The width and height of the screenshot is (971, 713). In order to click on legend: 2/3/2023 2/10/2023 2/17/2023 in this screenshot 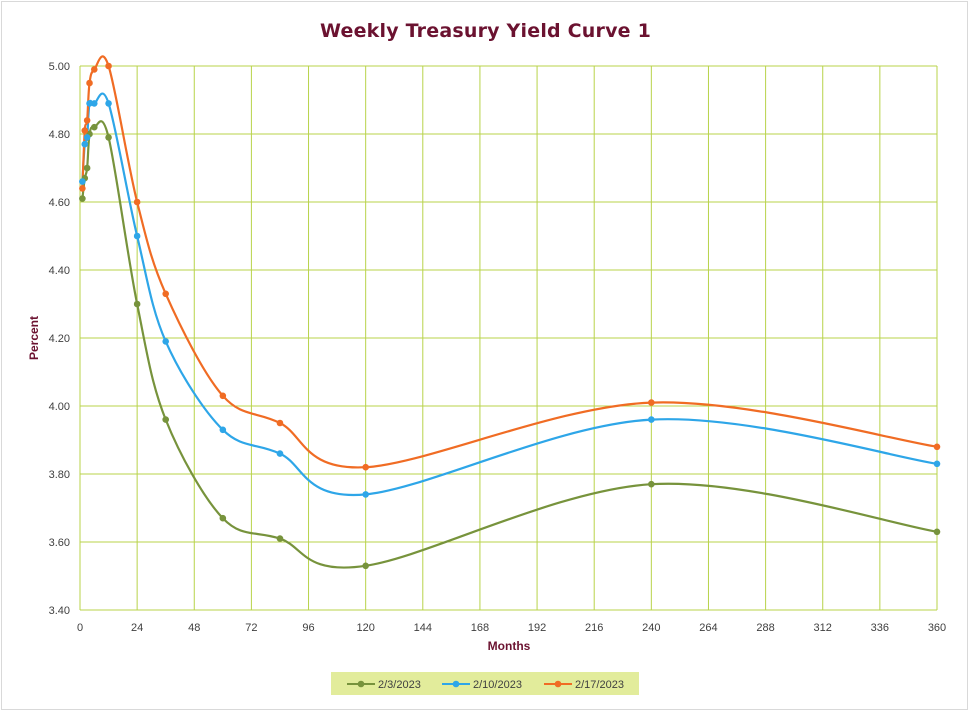, I will do `click(485, 683)`.